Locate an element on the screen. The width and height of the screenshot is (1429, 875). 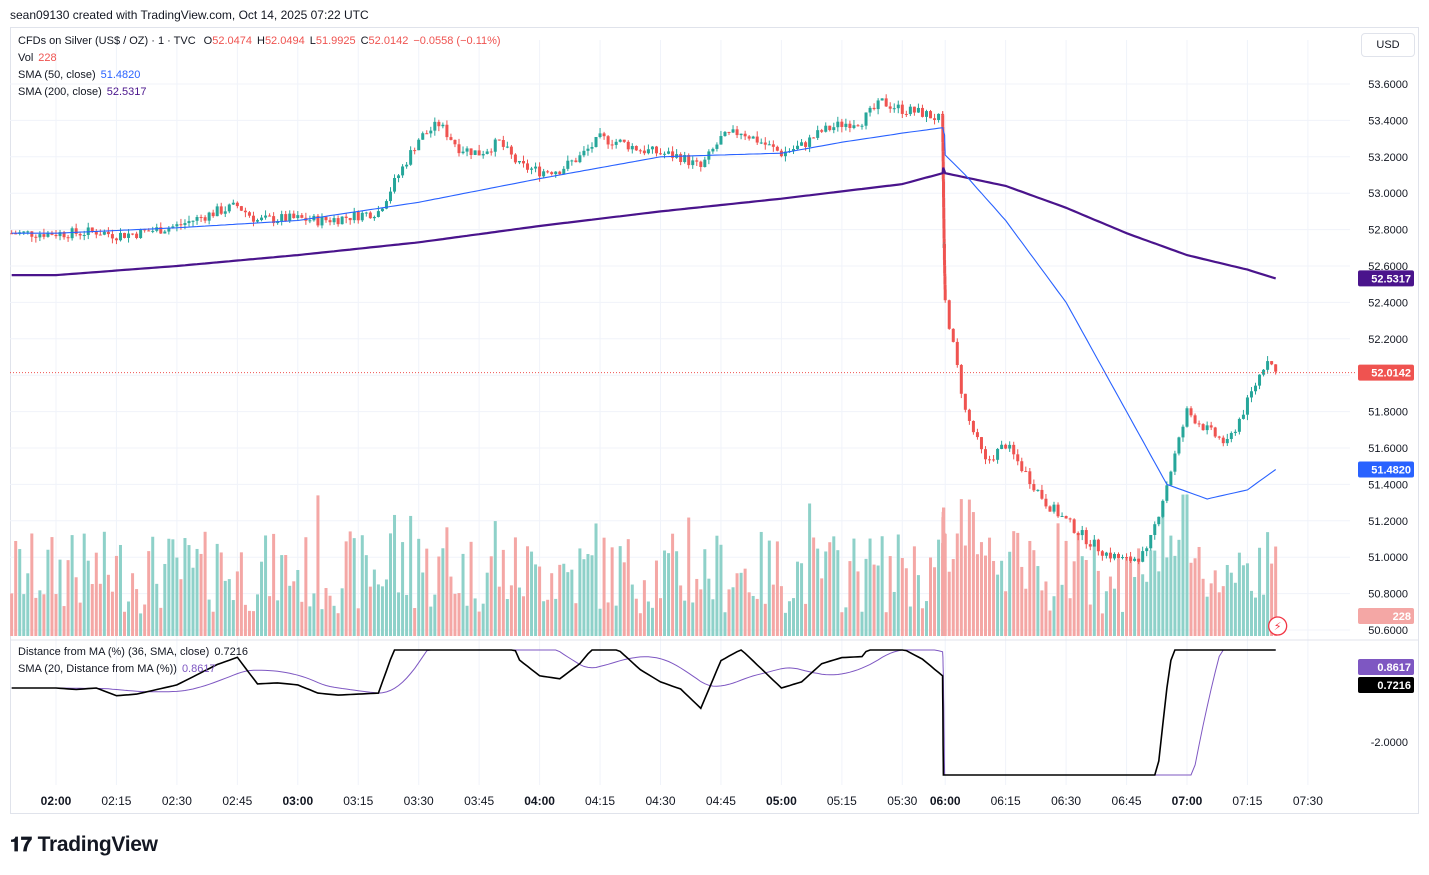
sma200-legend: SMA (200, close) 52.5317 is located at coordinates (85, 92).